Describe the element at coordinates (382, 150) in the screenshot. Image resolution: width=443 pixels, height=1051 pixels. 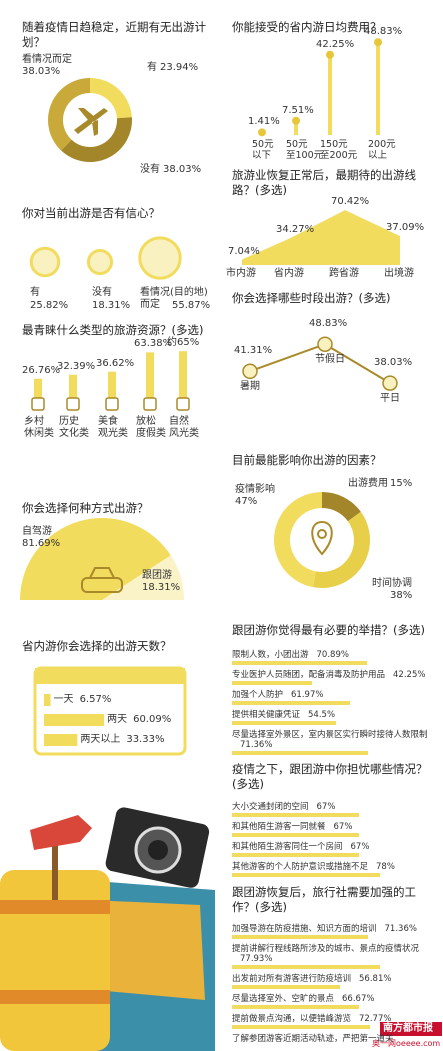
I see `category-label: 200元 以上` at that location.